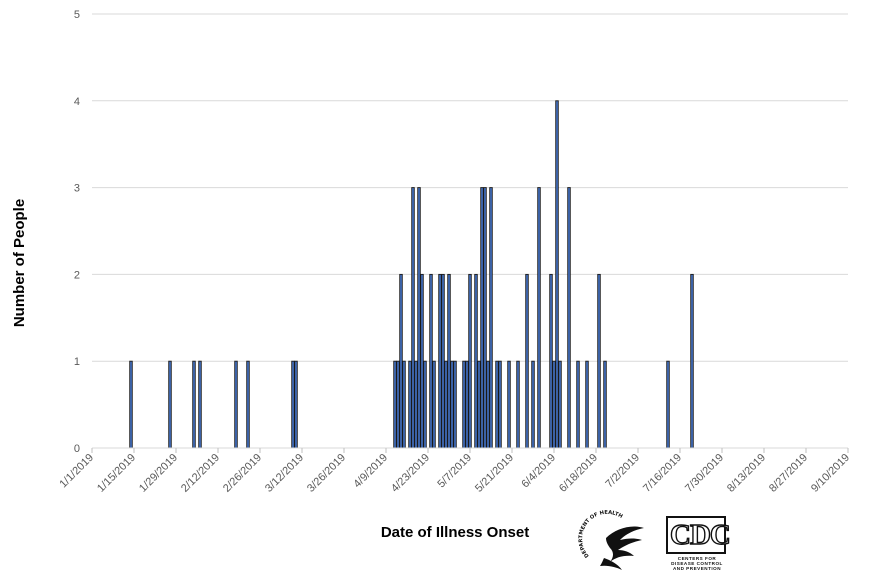 The image size is (872, 577). I want to click on cdc-logo-text: CDC, so click(700, 534).